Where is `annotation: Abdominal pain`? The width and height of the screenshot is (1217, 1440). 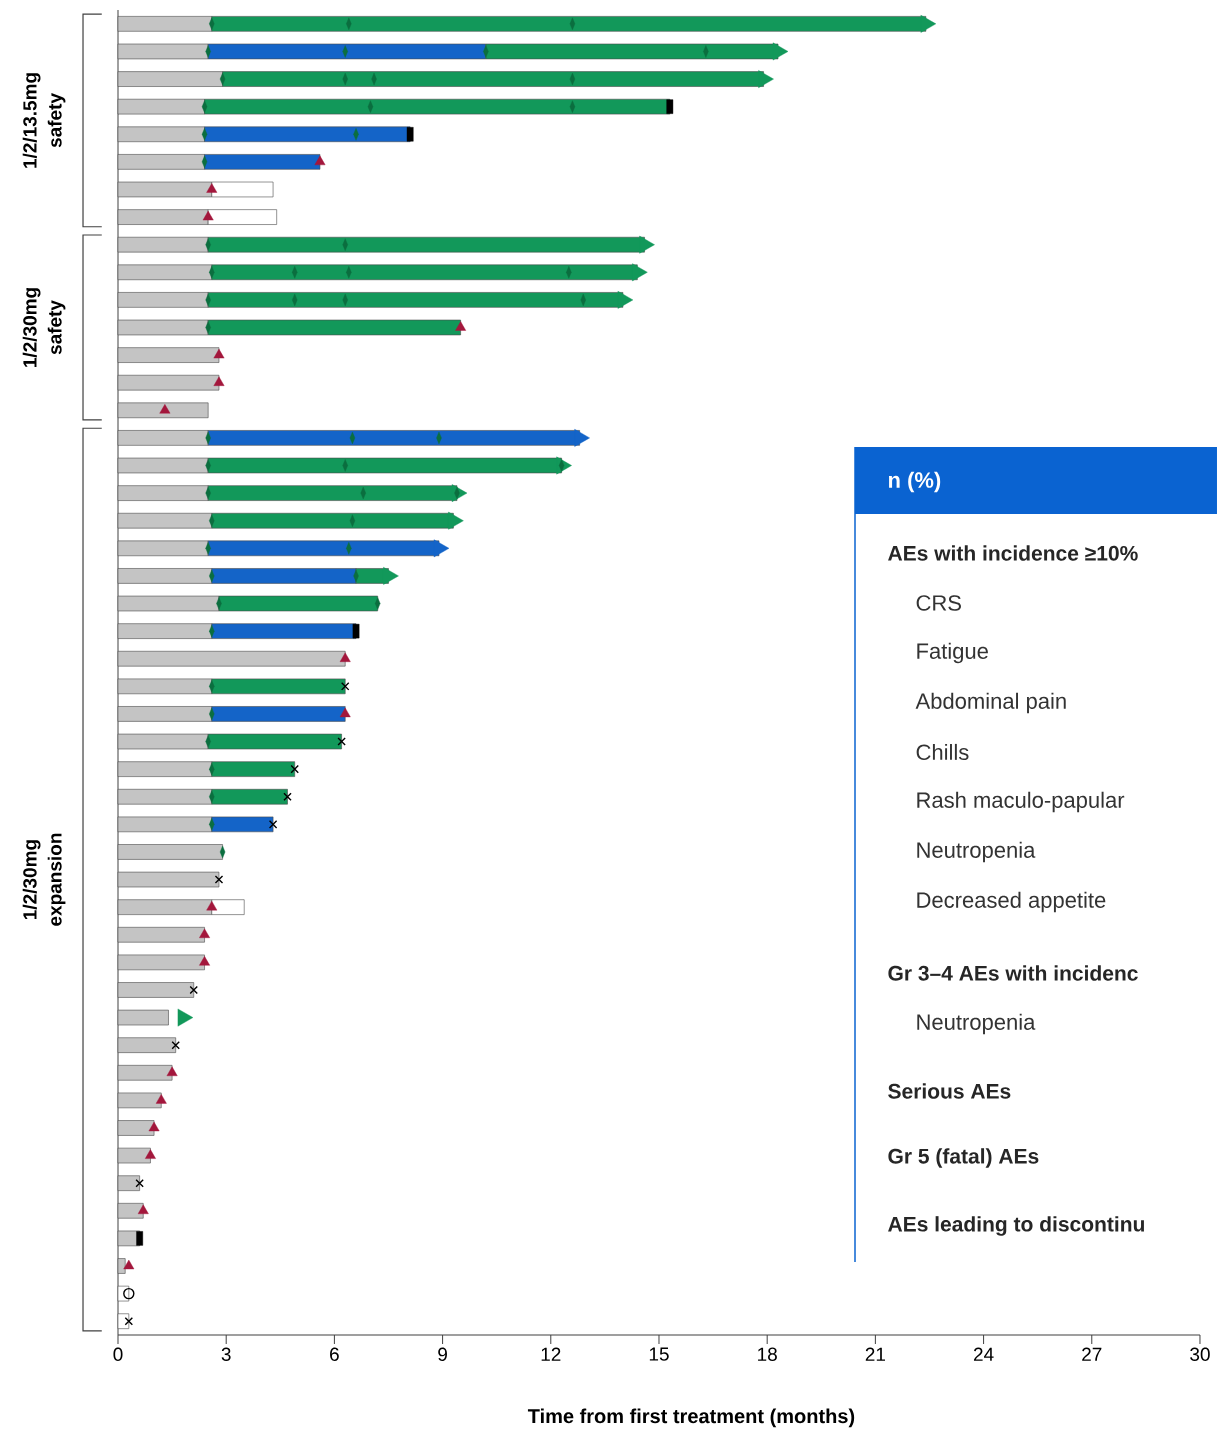 annotation: Abdominal pain is located at coordinates (990, 703).